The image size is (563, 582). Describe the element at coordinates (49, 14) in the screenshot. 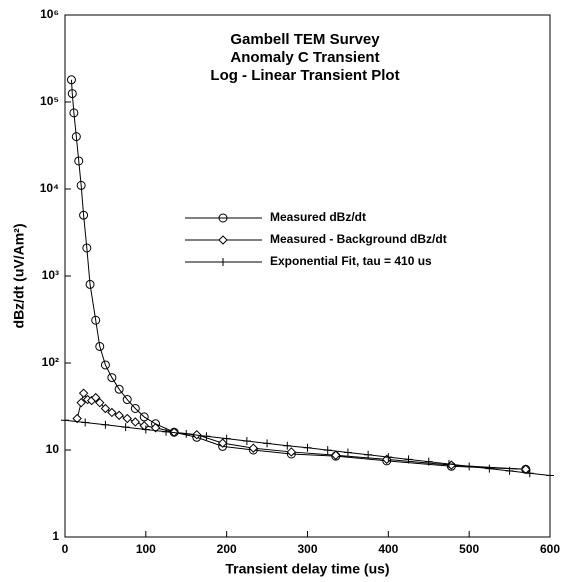

I see `y-tick-label: 10⁶` at that location.